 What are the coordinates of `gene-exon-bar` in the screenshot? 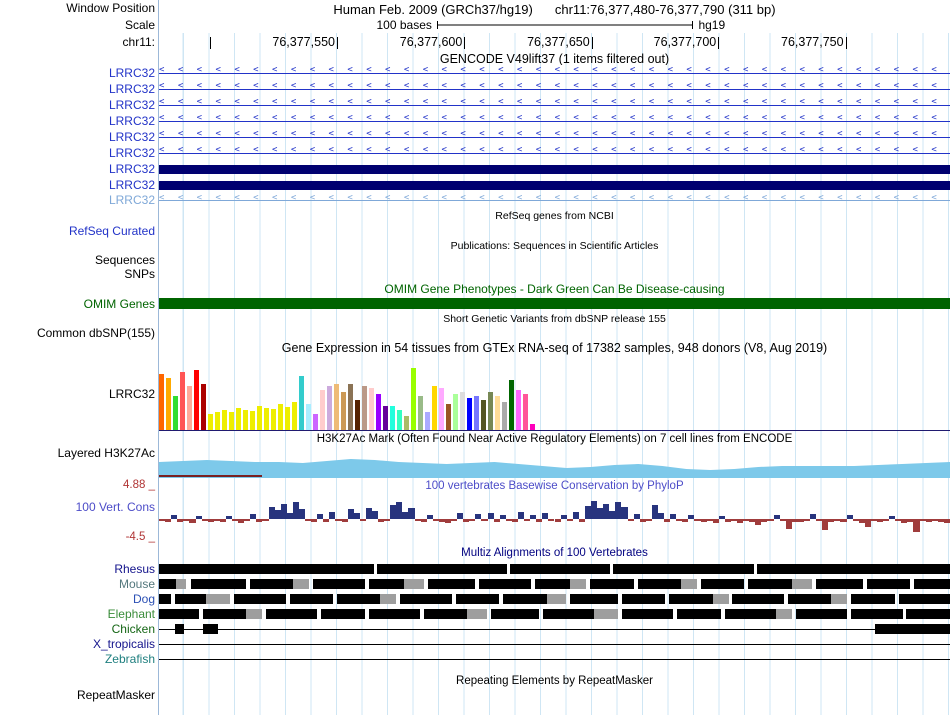 It's located at (554, 169).